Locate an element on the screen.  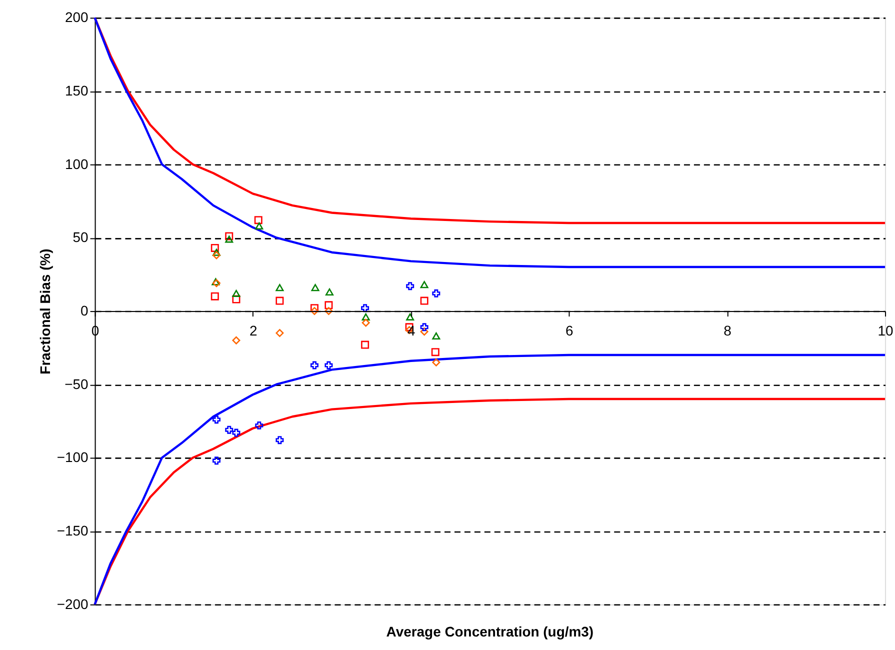
y-tick-label: 200 is located at coordinates (77, 17).